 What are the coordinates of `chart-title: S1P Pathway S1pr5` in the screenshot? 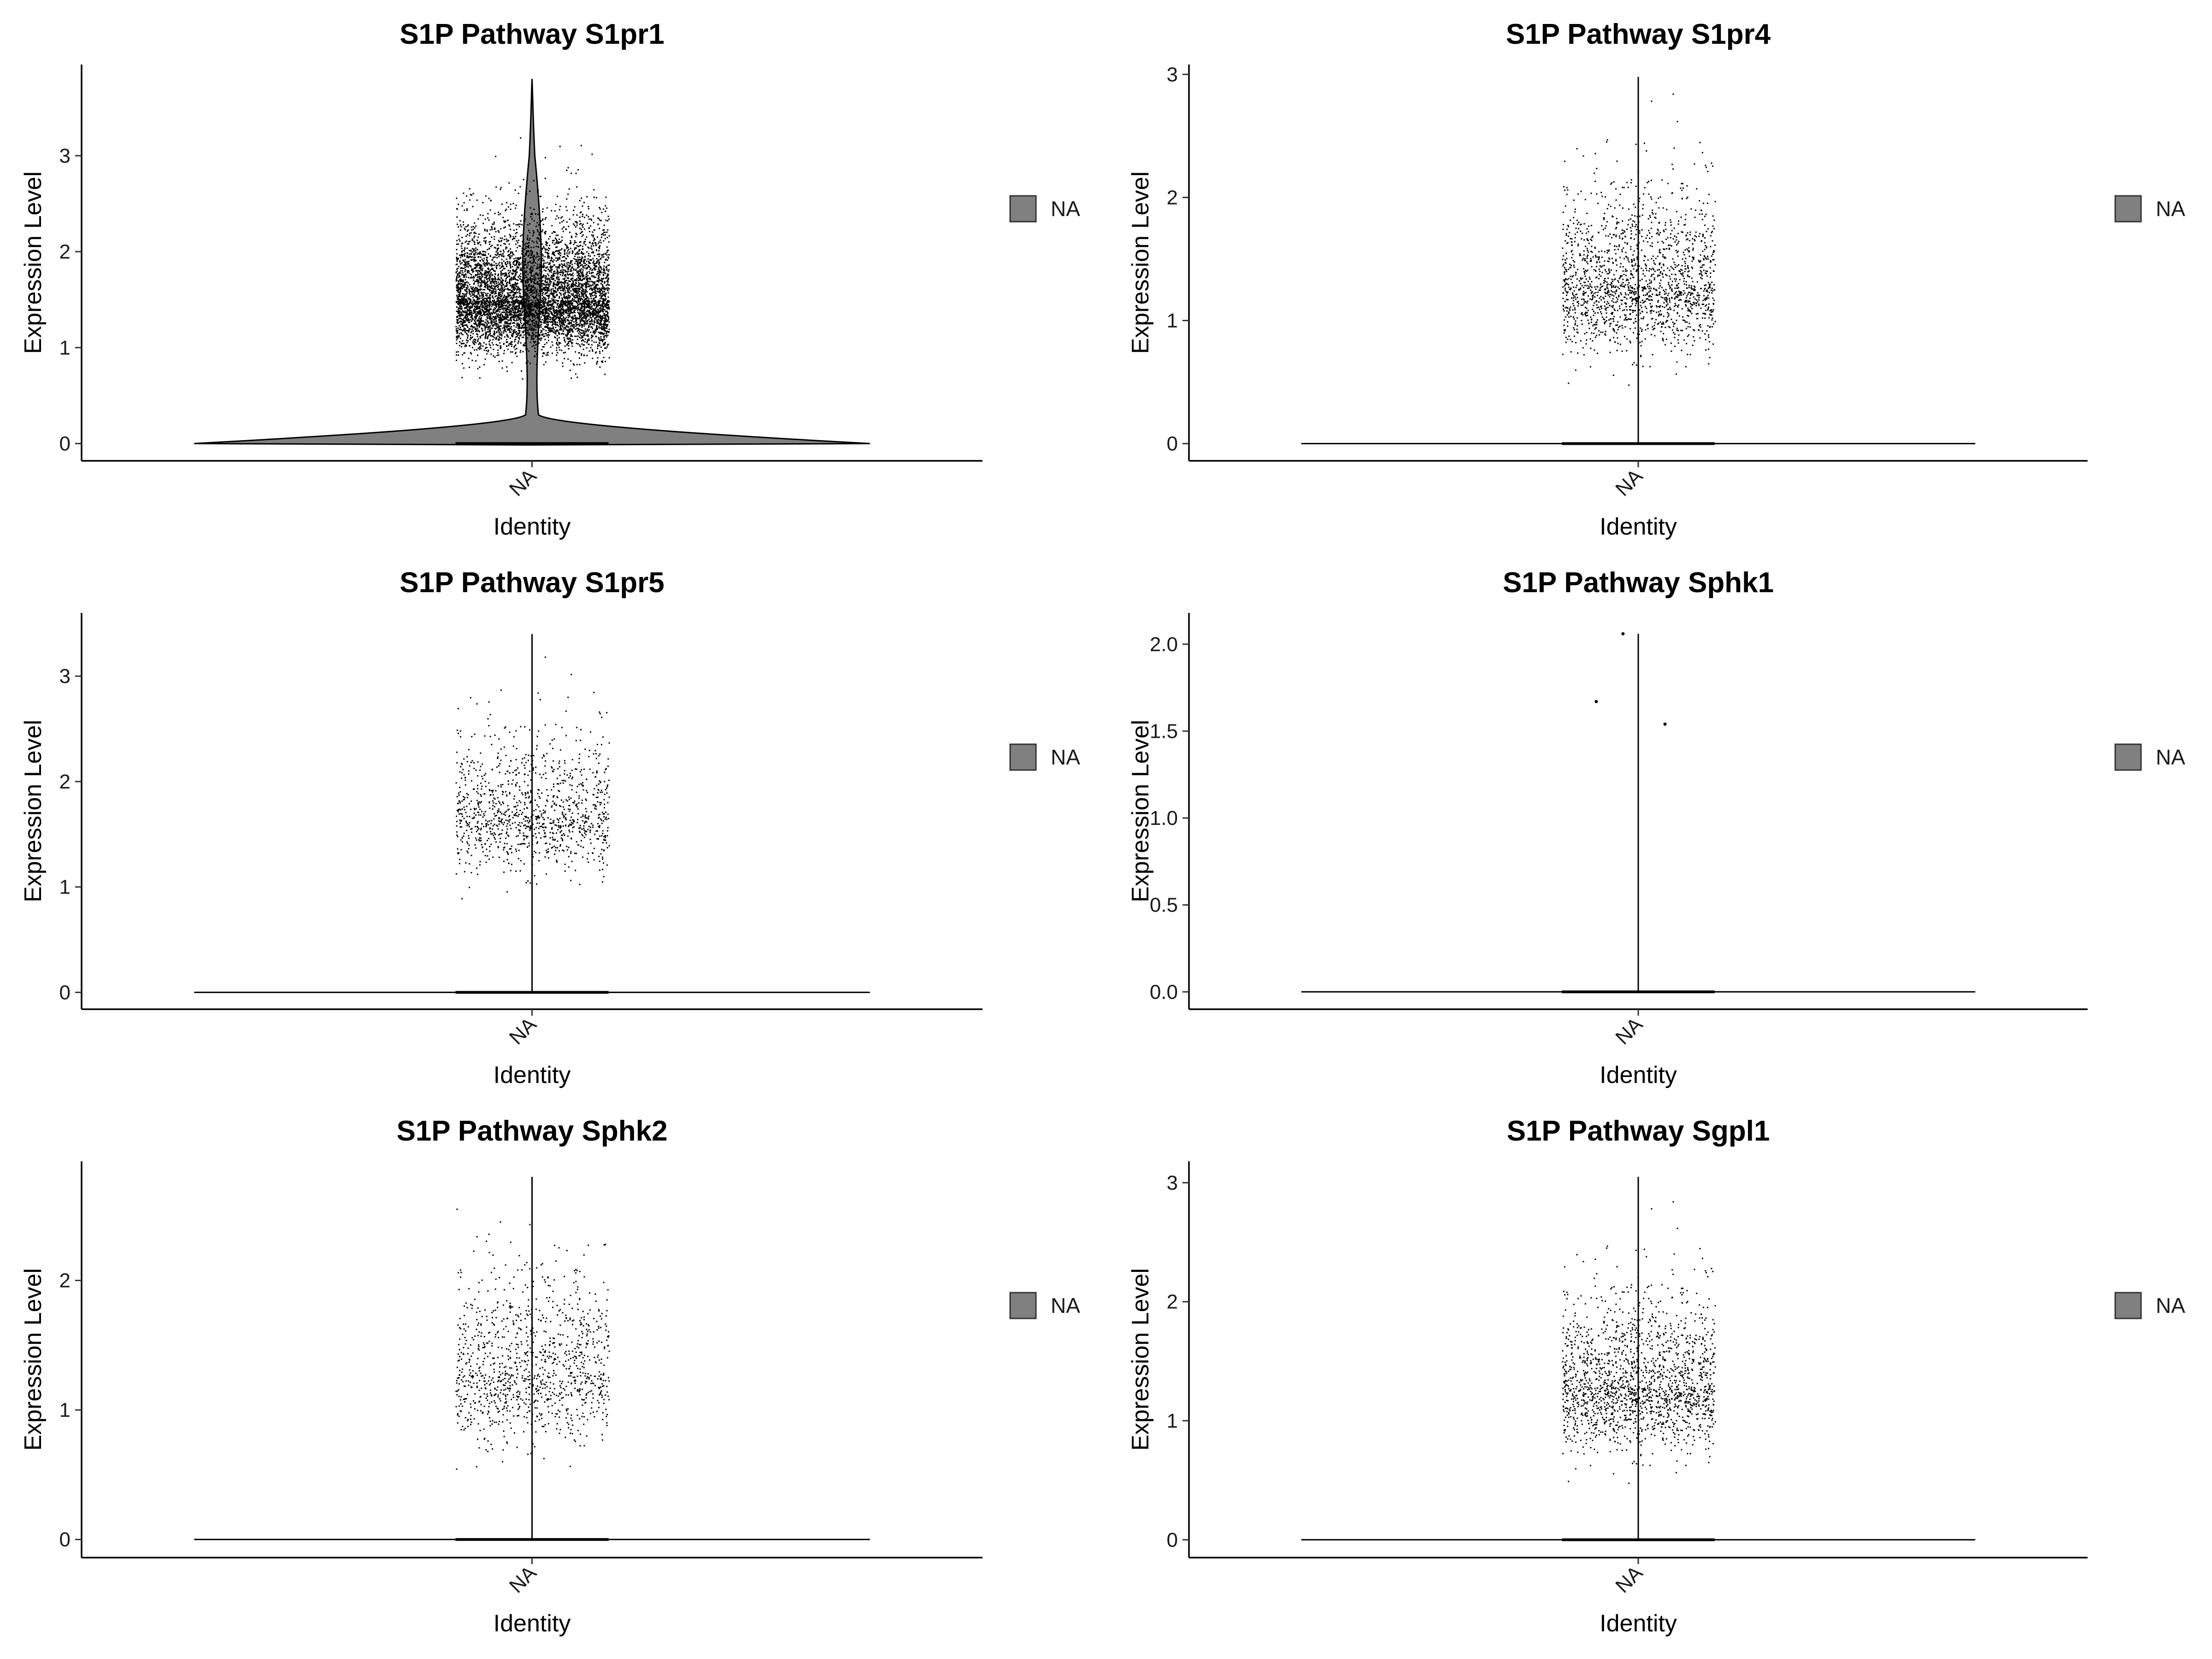 It's located at (532, 583).